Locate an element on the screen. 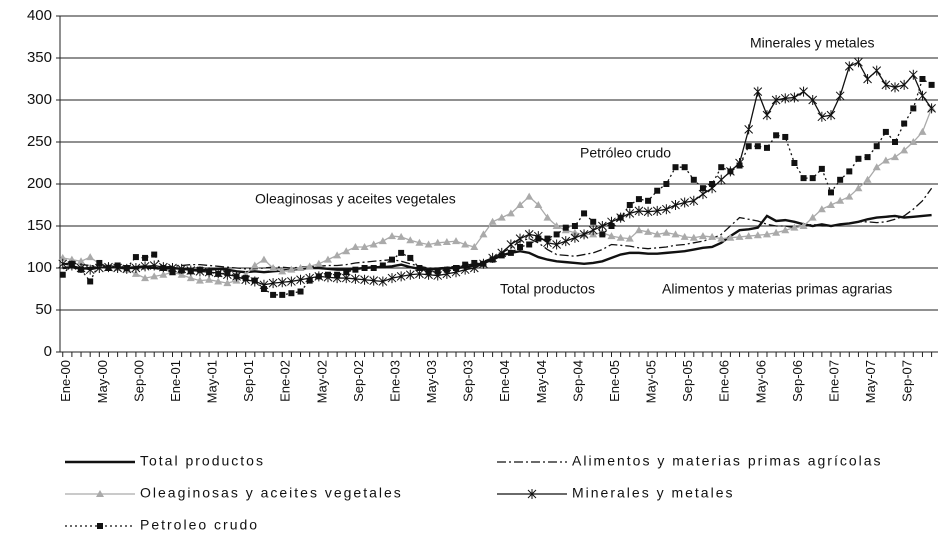 This screenshot has height=538, width=946. x-tick-label: May-03 is located at coordinates (431, 381).